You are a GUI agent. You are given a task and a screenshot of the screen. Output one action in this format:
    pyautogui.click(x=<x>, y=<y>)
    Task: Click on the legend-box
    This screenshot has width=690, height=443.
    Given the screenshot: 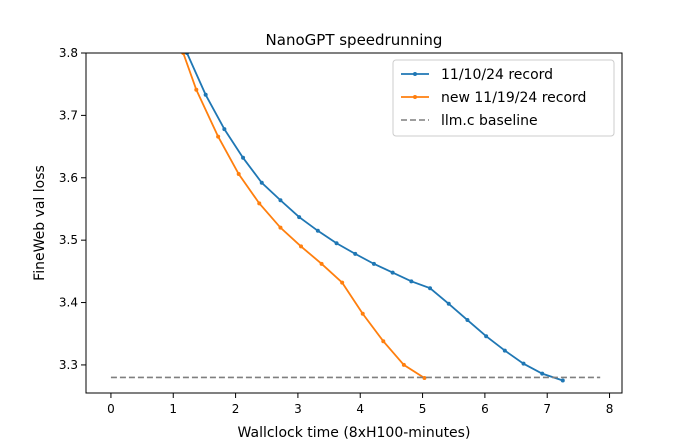 What is the action you would take?
    pyautogui.click(x=503, y=98)
    